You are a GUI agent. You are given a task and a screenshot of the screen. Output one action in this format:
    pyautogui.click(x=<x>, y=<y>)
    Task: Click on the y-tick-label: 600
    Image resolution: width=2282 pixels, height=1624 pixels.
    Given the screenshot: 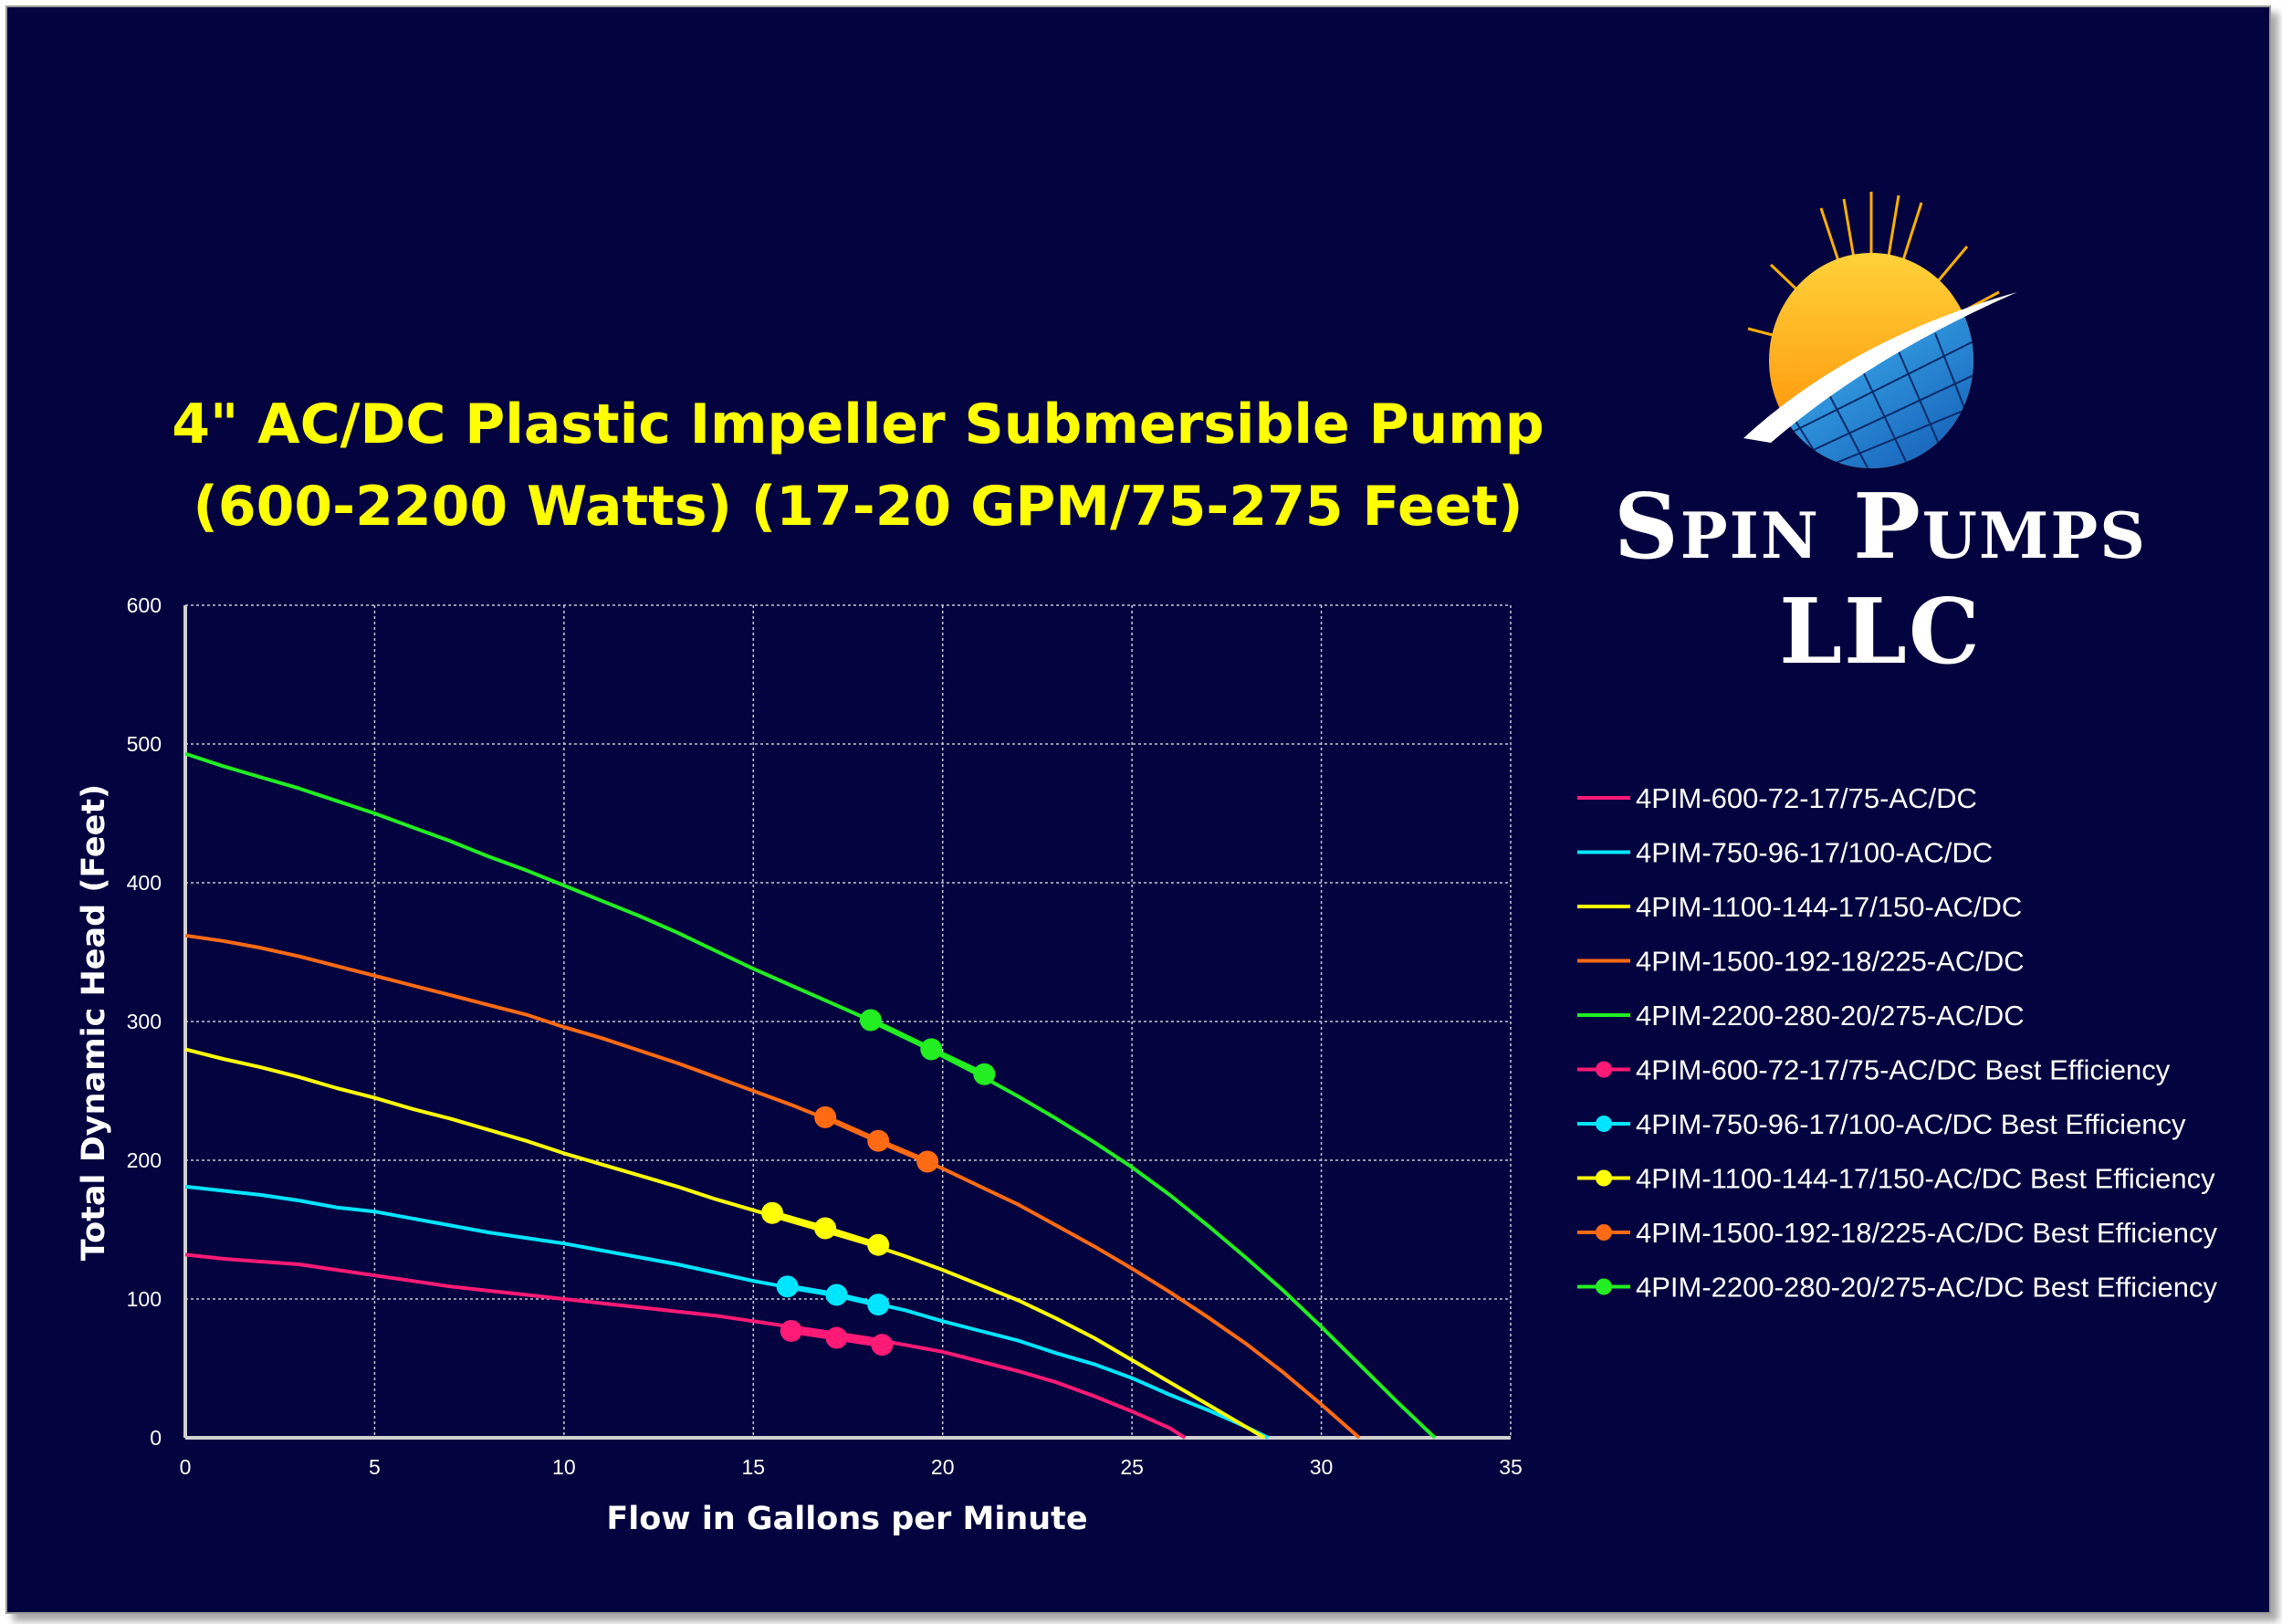 What is the action you would take?
    pyautogui.click(x=144, y=605)
    